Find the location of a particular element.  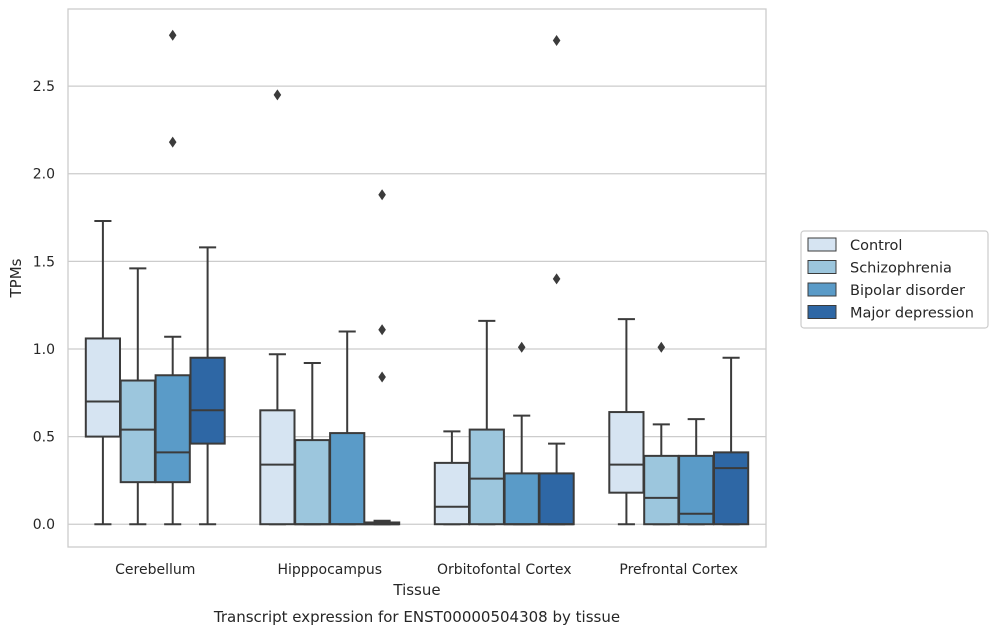

y-tick-label: 2.5 is located at coordinates (44, 87).